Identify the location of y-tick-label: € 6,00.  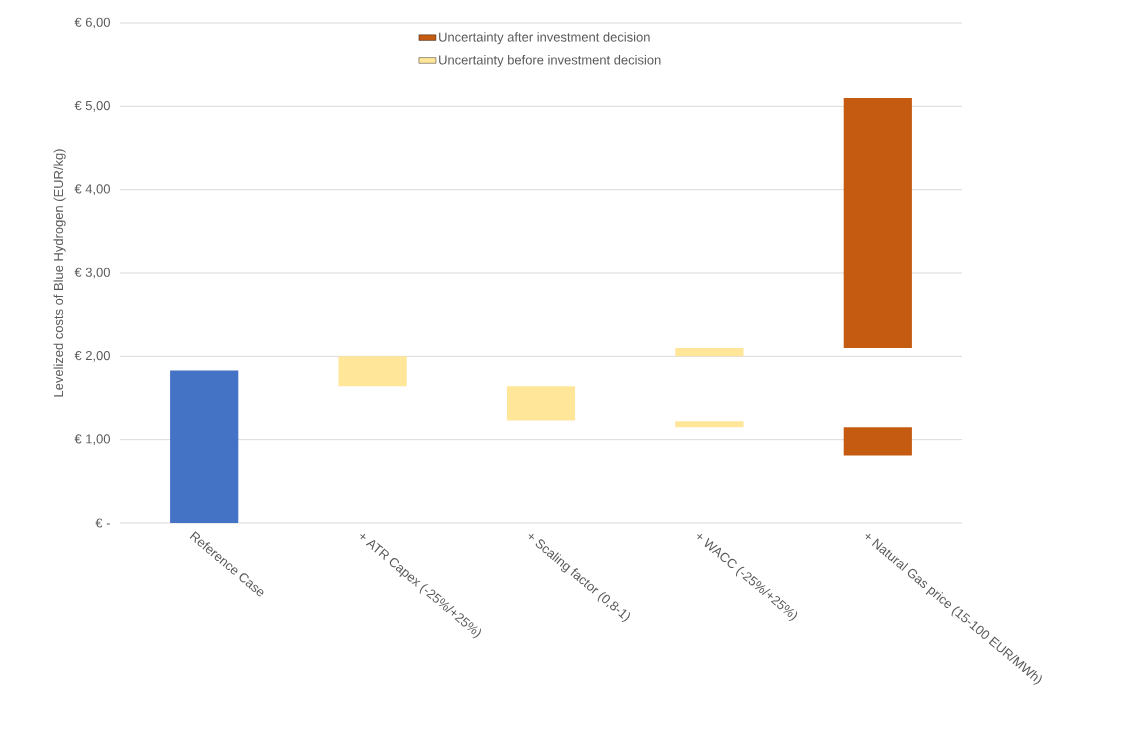
(92, 23).